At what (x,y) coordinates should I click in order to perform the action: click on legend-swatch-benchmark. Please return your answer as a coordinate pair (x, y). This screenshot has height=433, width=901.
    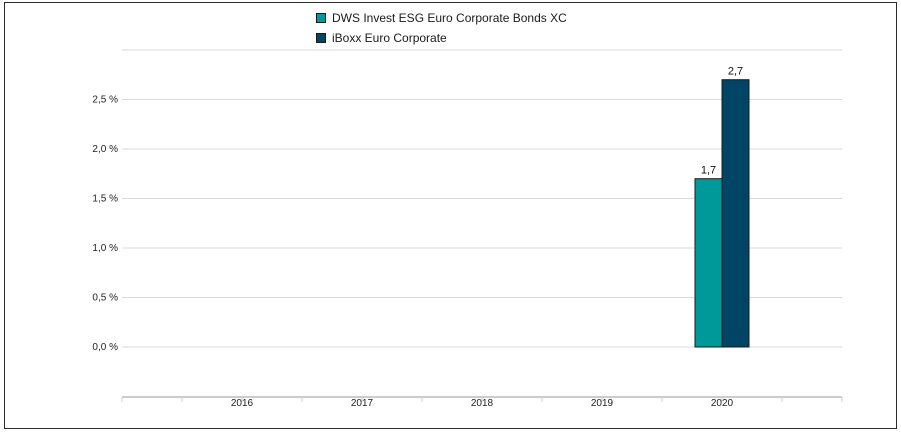
    Looking at the image, I should click on (321, 38).